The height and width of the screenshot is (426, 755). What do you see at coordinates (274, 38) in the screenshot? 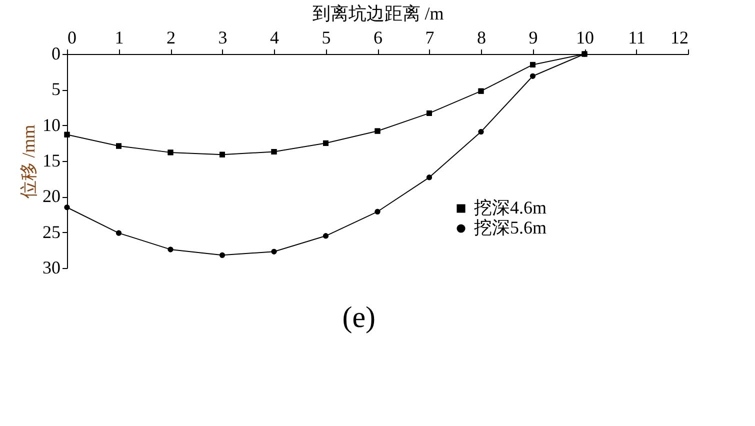
I see `x-tick-label: 4` at bounding box center [274, 38].